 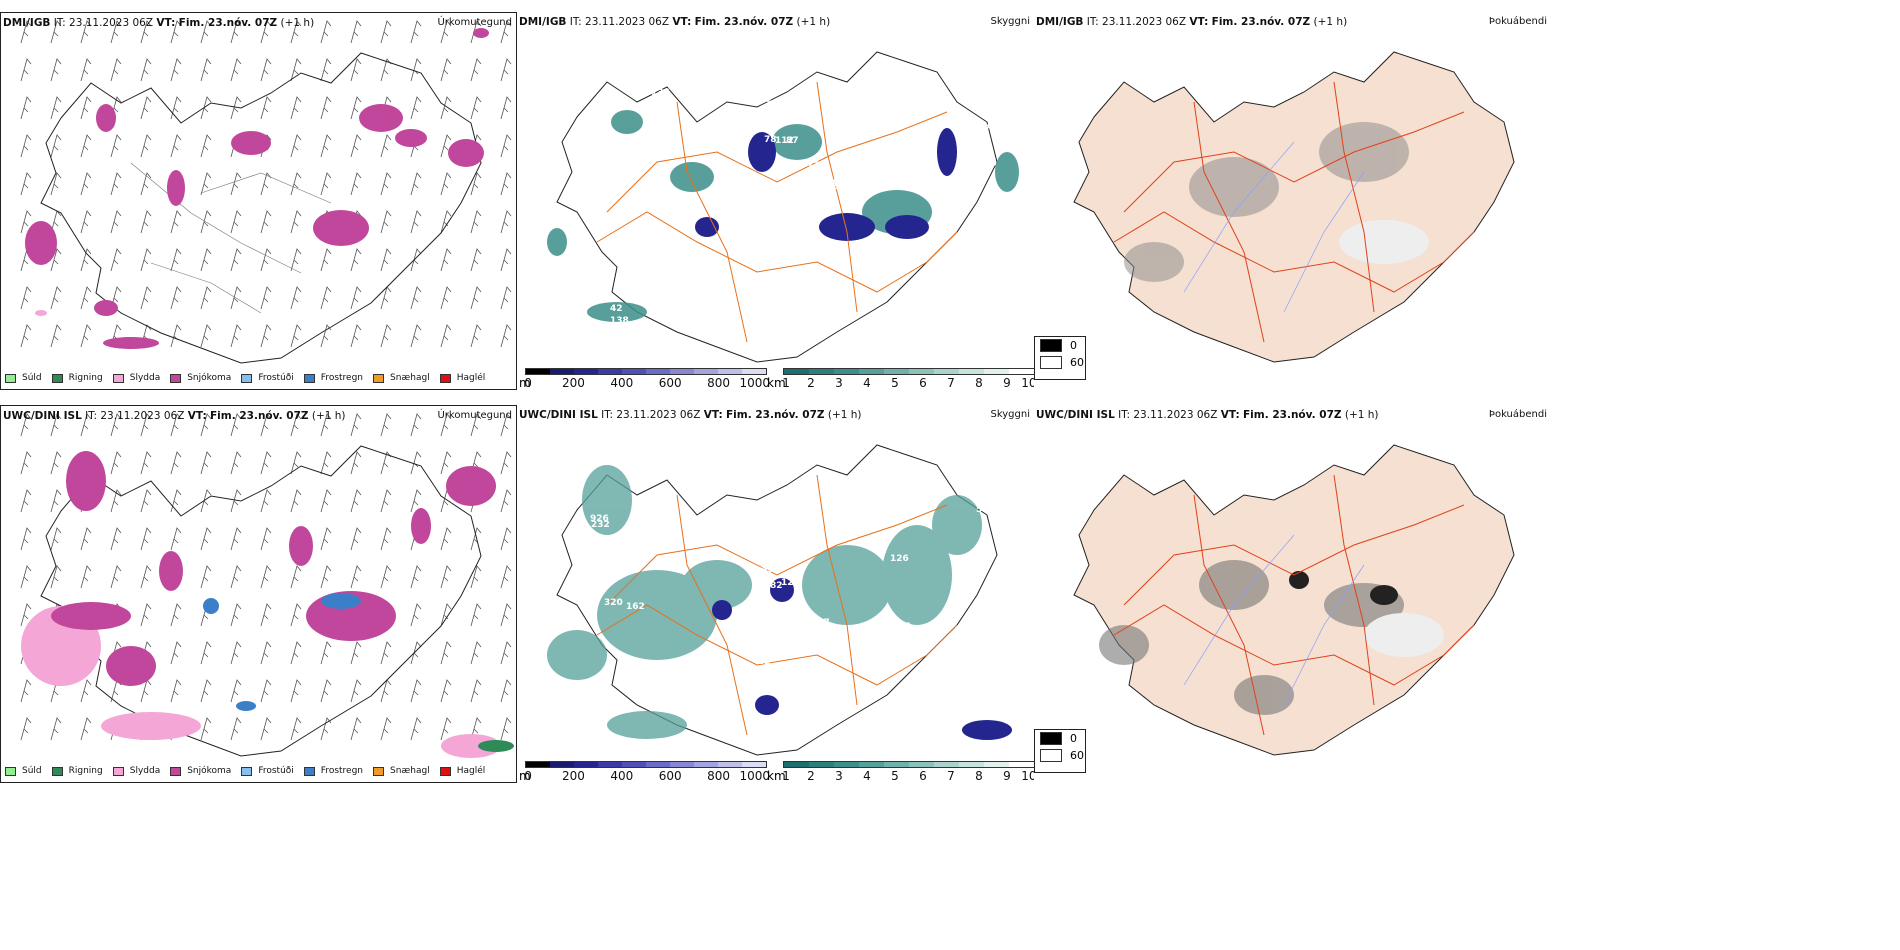 What do you see at coordinates (342, 771) in the screenshot?
I see `legend-label: Frostregn` at bounding box center [342, 771].